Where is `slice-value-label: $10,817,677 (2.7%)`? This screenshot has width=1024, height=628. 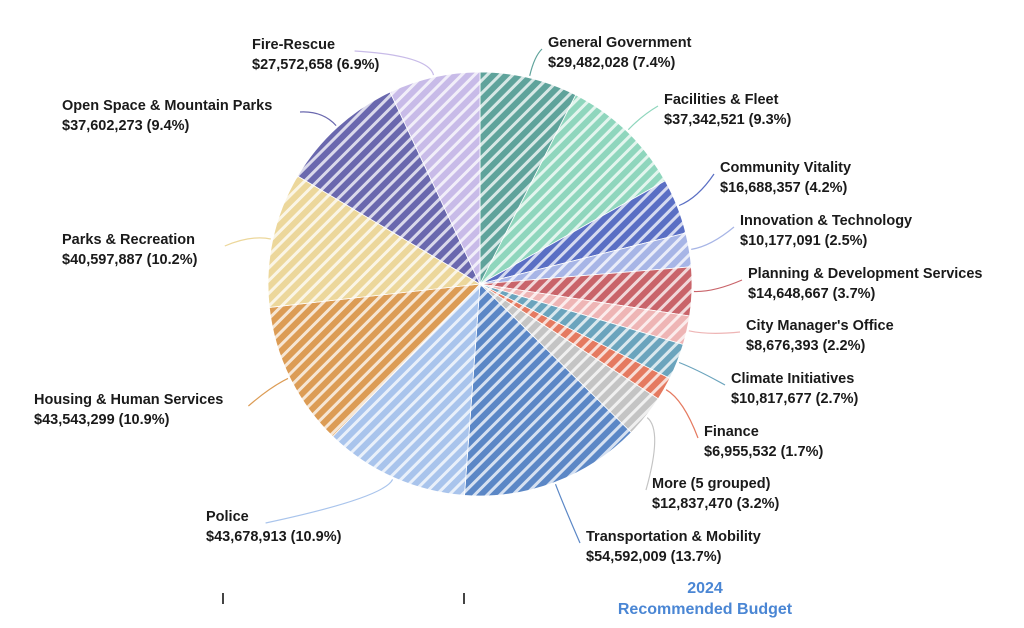
slice-value-label: $10,817,677 (2.7%) is located at coordinates (795, 399).